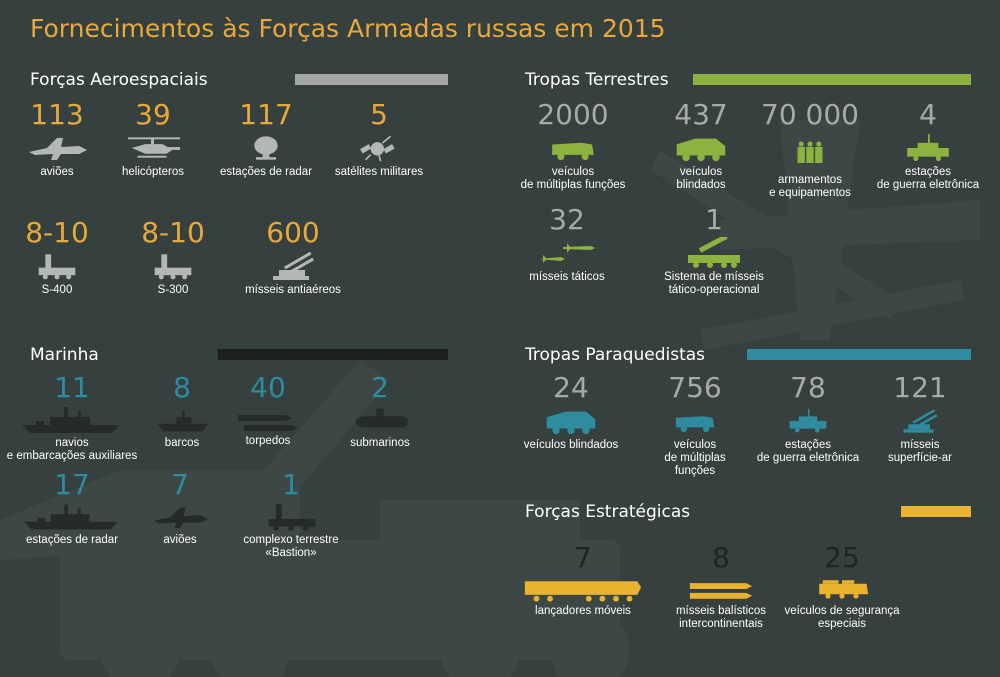  I want to click on label-line: especiais, so click(842, 624).